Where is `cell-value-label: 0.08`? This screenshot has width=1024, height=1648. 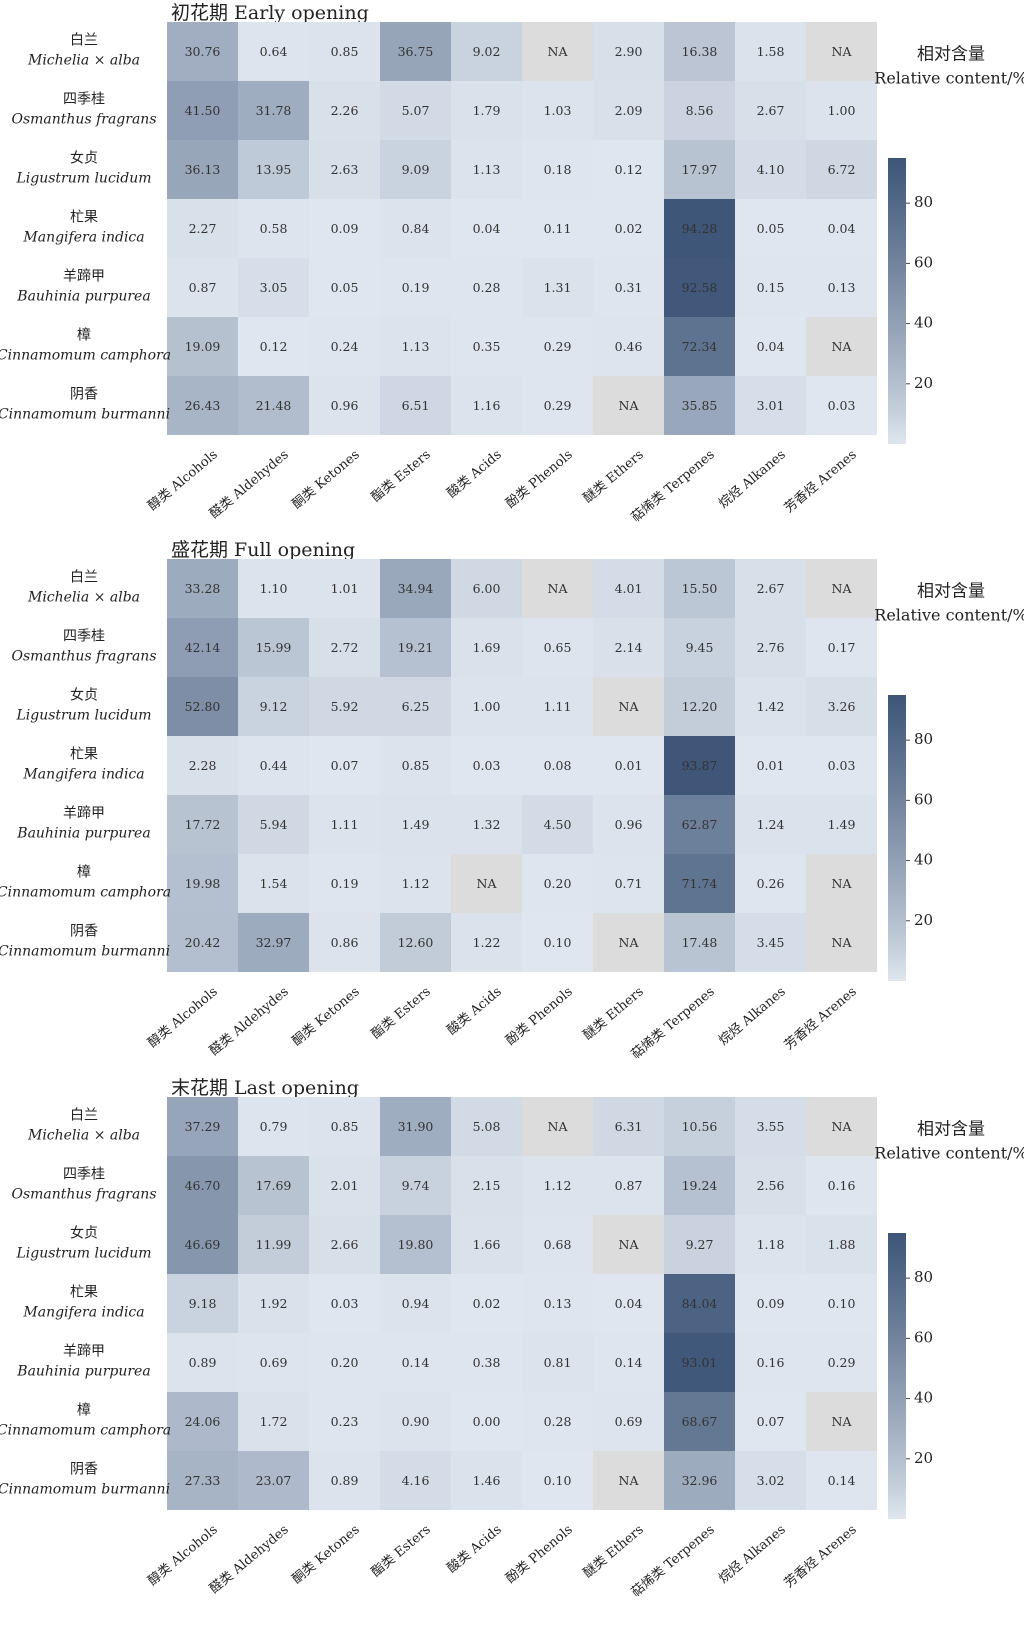 cell-value-label: 0.08 is located at coordinates (558, 765).